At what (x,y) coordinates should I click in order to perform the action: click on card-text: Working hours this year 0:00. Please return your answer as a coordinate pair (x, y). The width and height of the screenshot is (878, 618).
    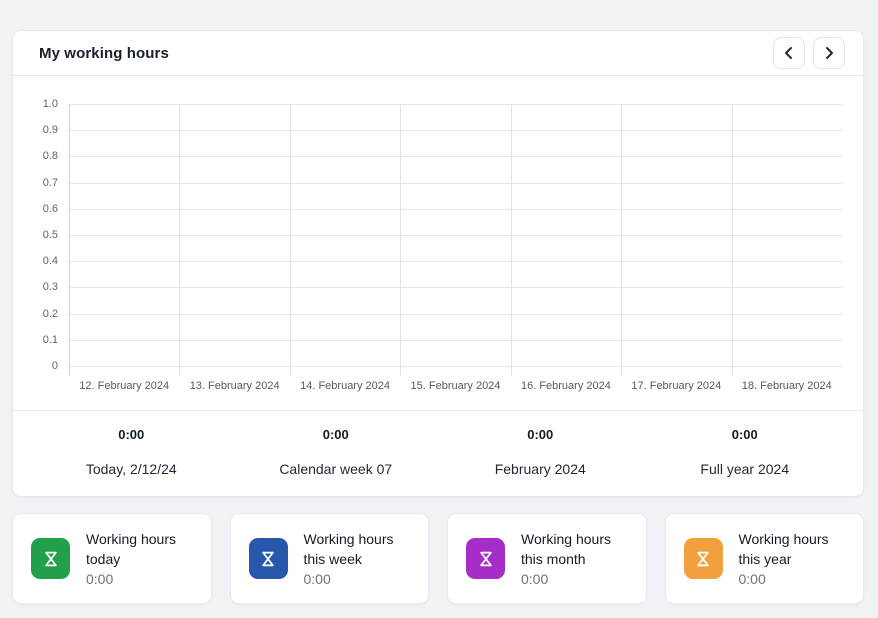
    Looking at the image, I should click on (794, 559).